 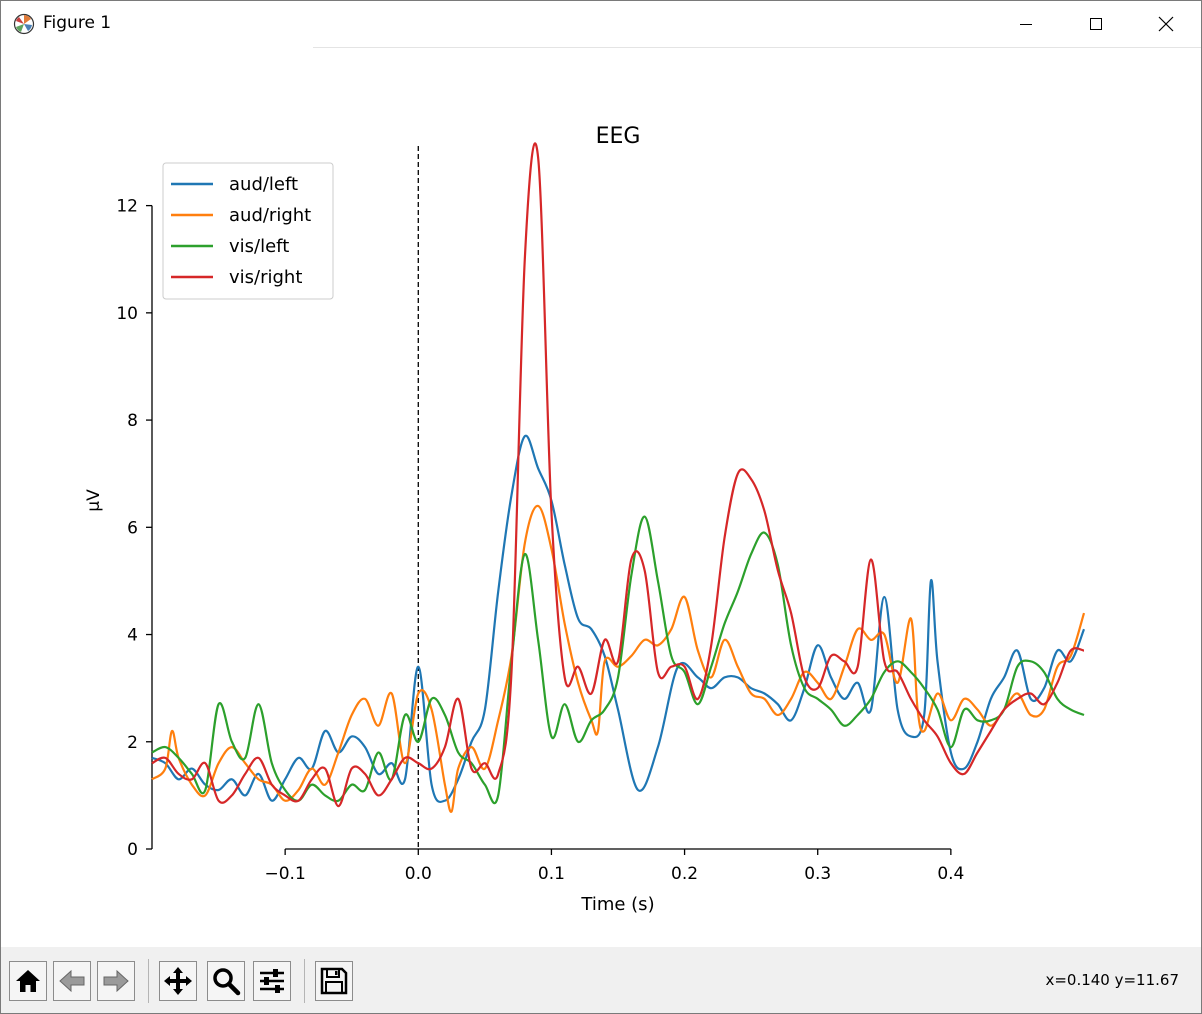 I want to click on y-tick-label: 4, so click(x=132, y=636).